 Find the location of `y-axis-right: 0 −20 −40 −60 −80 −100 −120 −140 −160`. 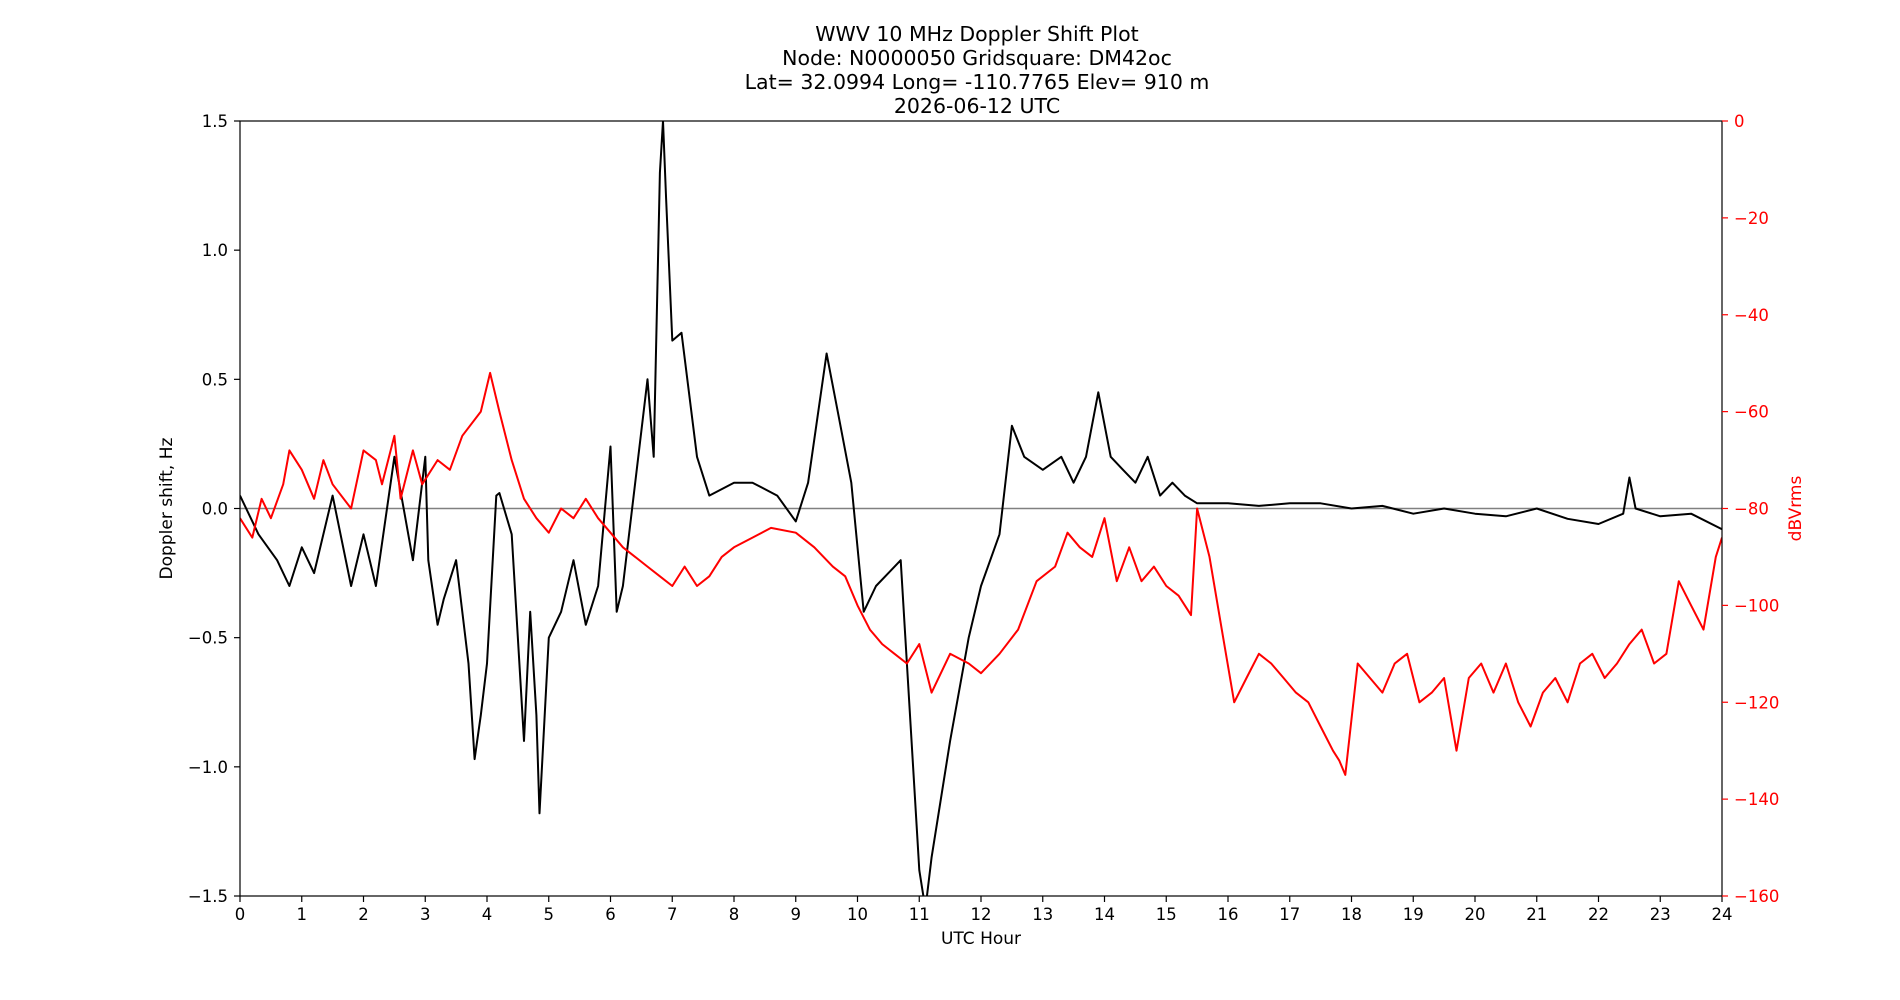

y-axis-right: 0 −20 −40 −60 −80 −100 −120 −140 −160 is located at coordinates (1750, 509).